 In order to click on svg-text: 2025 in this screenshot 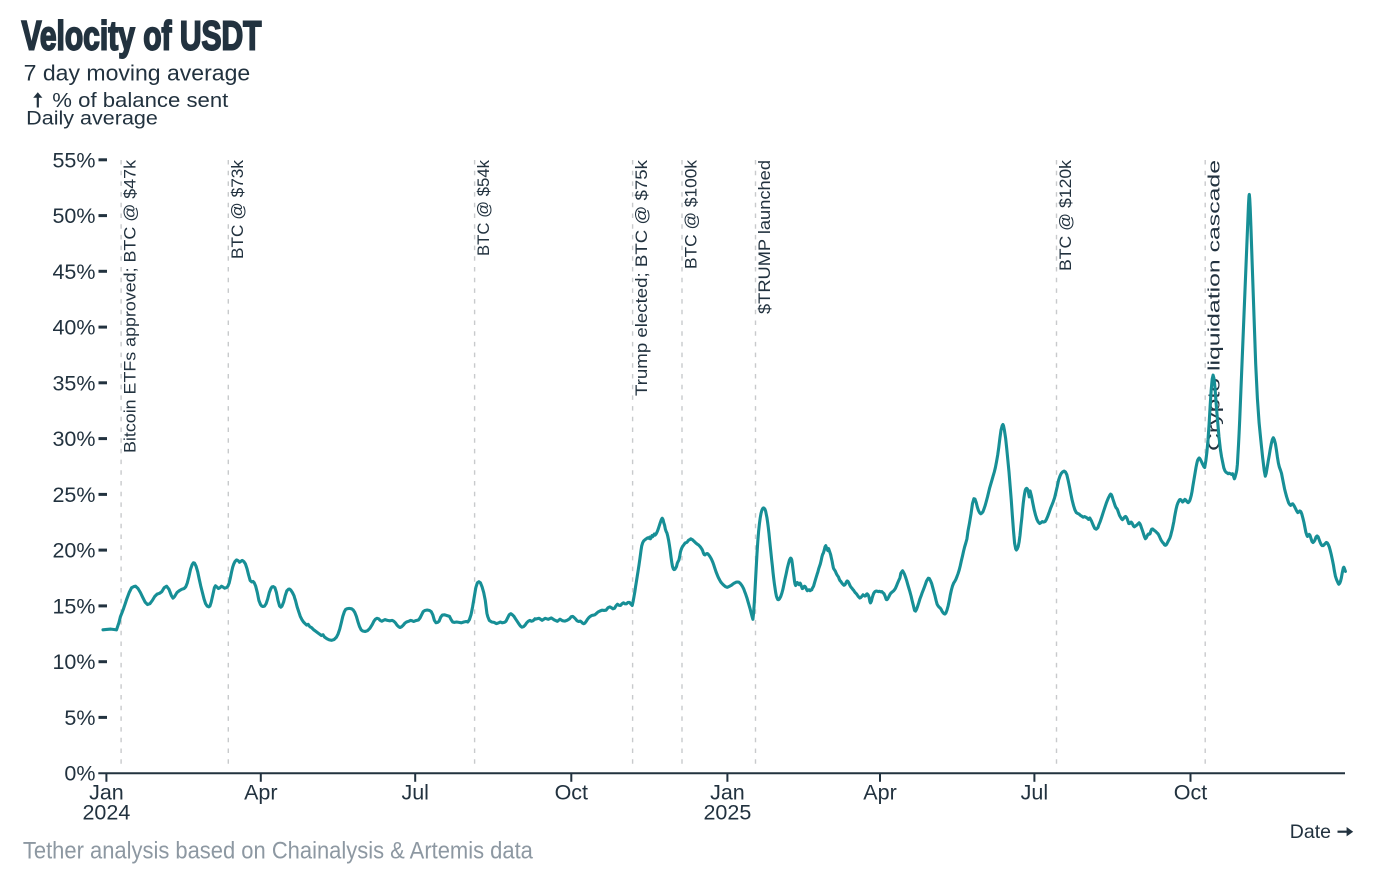, I will do `click(727, 813)`.